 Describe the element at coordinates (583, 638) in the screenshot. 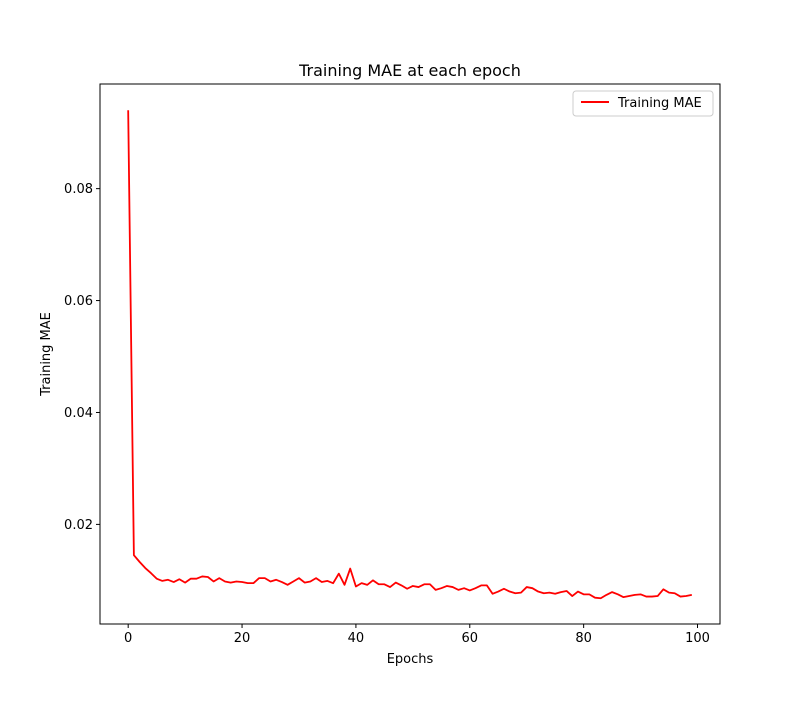

I see `x-tick-label: 80` at that location.